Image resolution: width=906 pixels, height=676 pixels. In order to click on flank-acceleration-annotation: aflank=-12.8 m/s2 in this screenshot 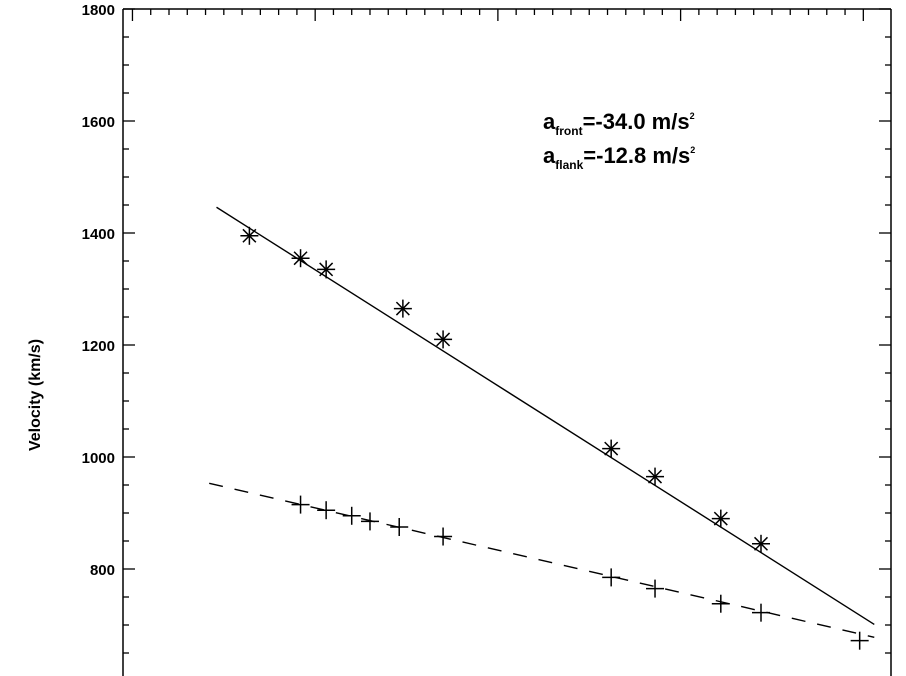, I will do `click(619, 157)`.